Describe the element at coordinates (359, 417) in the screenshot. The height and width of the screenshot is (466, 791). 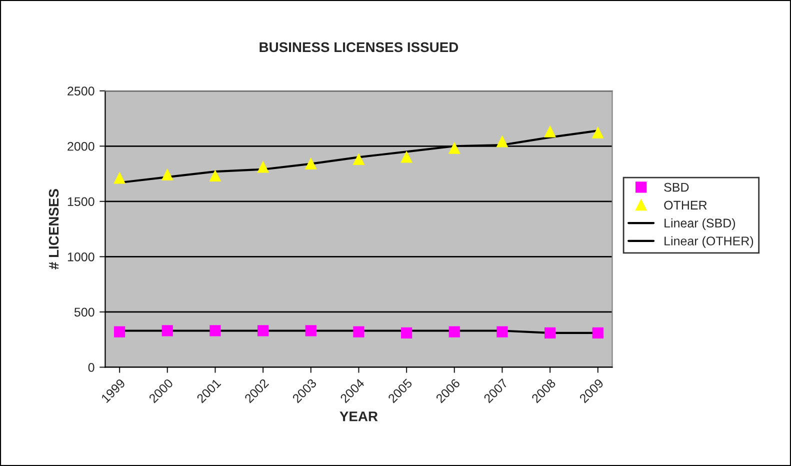
I see `x-axis-title: YEAR` at that location.